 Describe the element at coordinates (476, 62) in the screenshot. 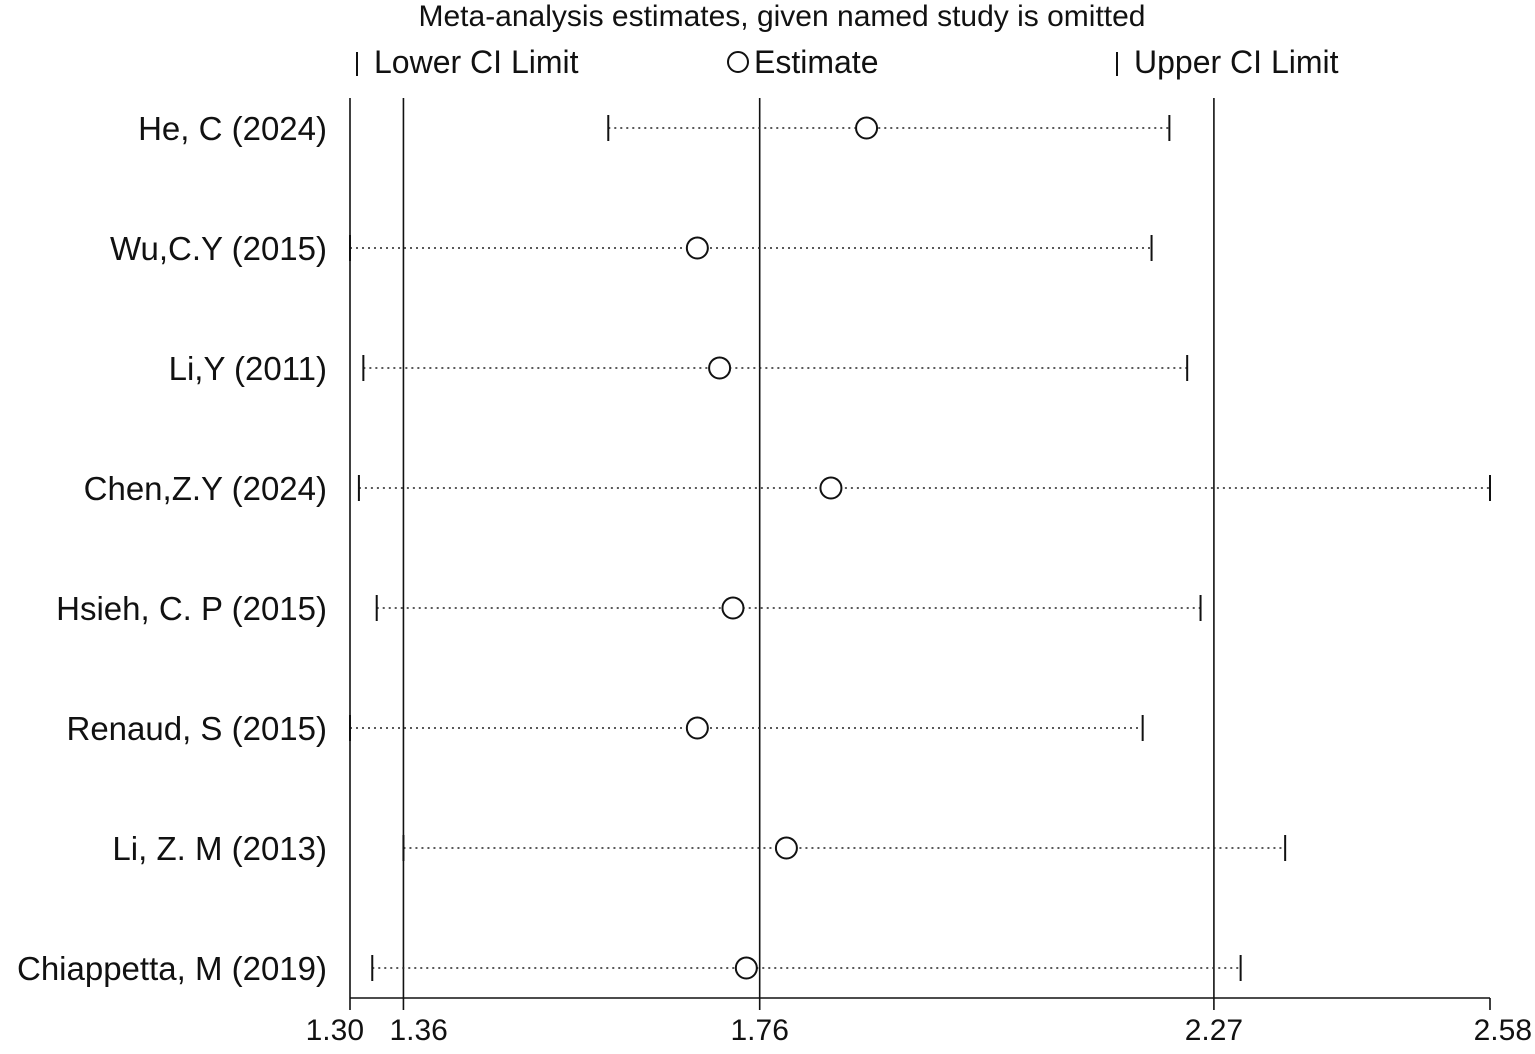

I see `legend-lower-label: Lower CI Limit` at that location.